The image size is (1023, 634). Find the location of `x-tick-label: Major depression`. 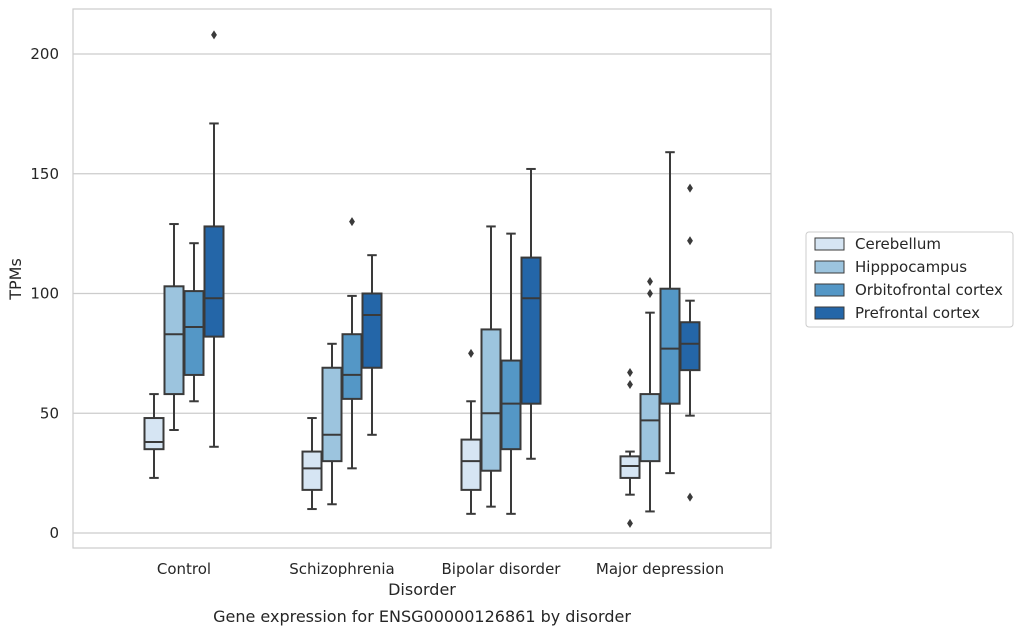

x-tick-label: Major depression is located at coordinates (660, 569).